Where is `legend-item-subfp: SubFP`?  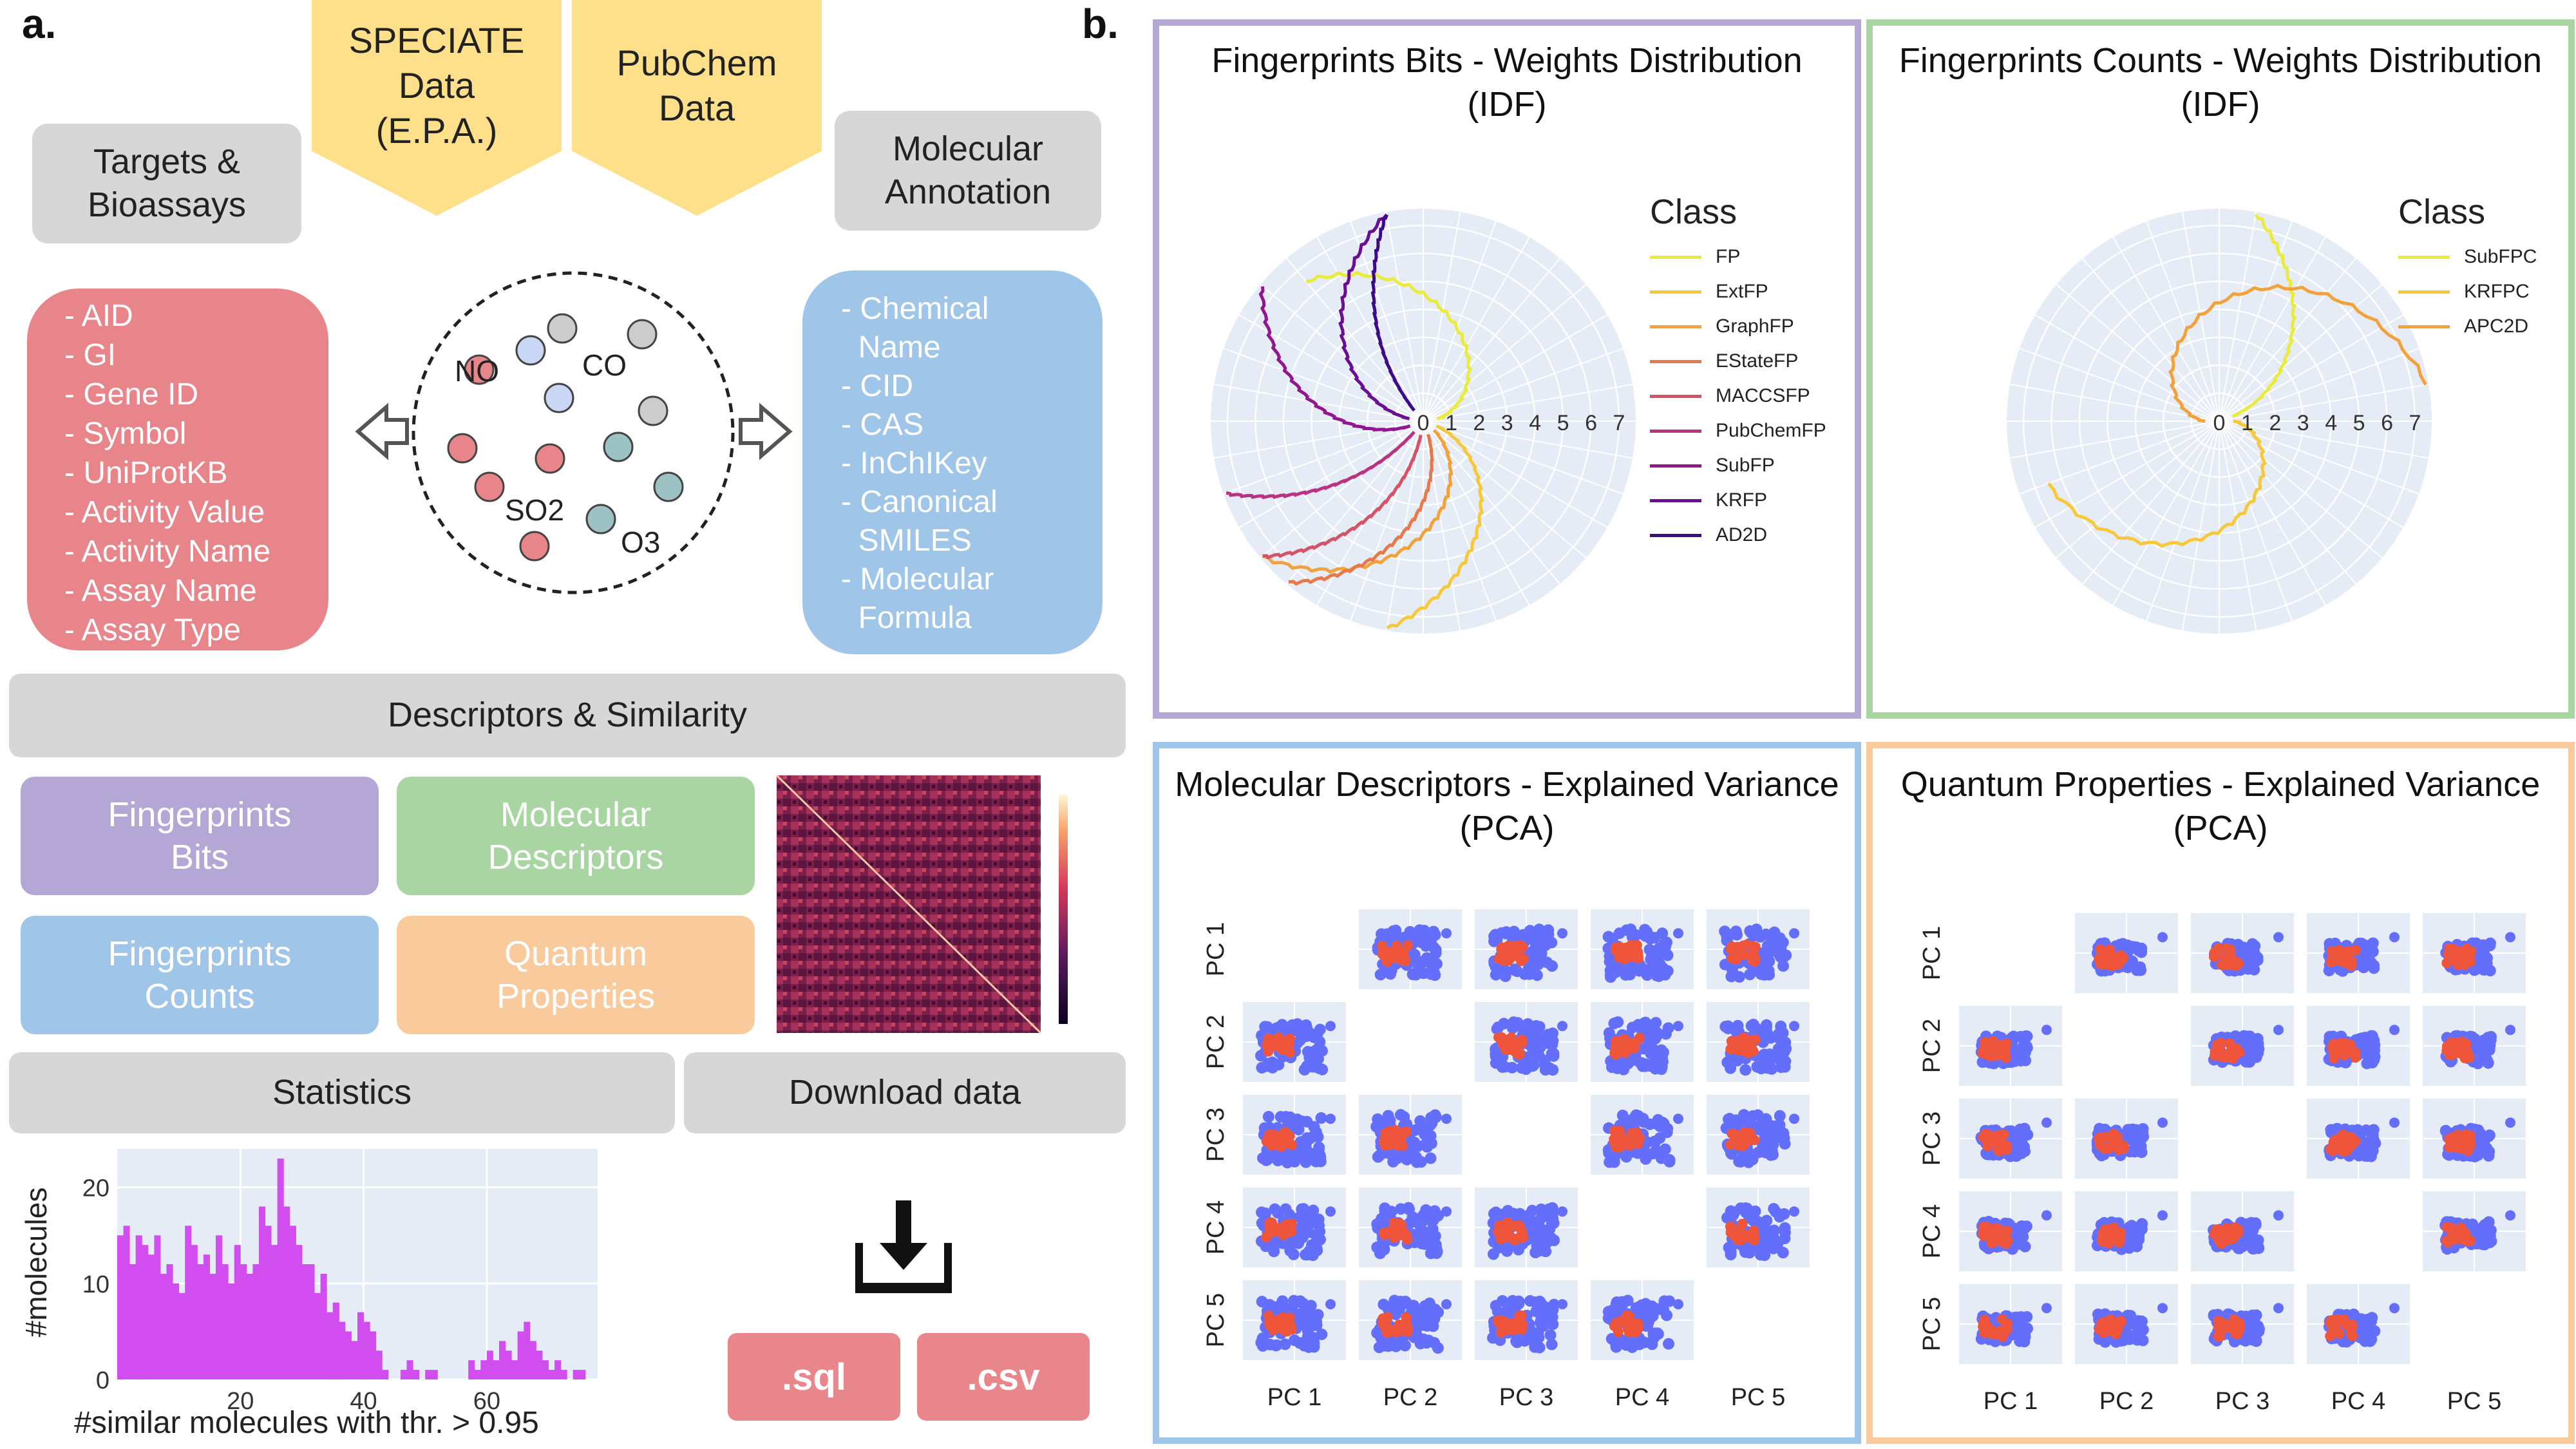 legend-item-subfp: SubFP is located at coordinates (1713, 466).